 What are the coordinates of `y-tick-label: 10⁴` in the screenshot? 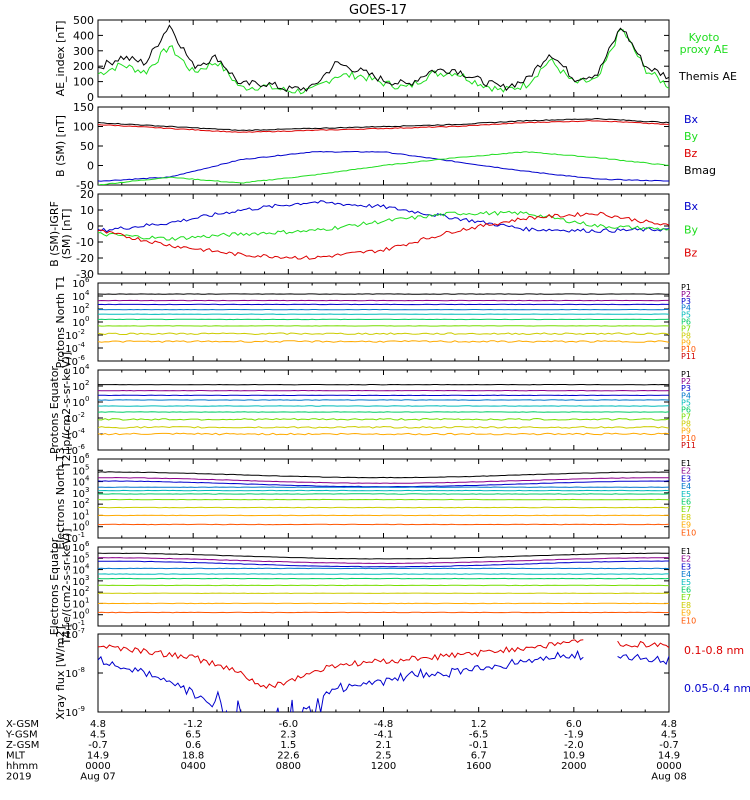 It's located at (81, 296).